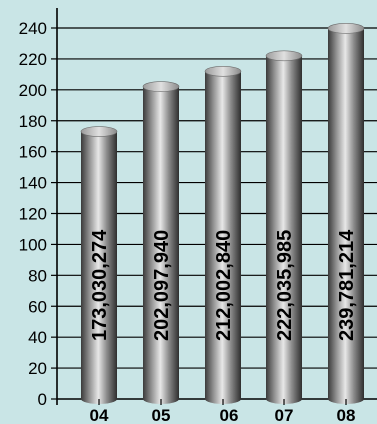 The width and height of the screenshot is (377, 424). What do you see at coordinates (33, 90) in the screenshot?
I see `y-tick-label: 200` at bounding box center [33, 90].